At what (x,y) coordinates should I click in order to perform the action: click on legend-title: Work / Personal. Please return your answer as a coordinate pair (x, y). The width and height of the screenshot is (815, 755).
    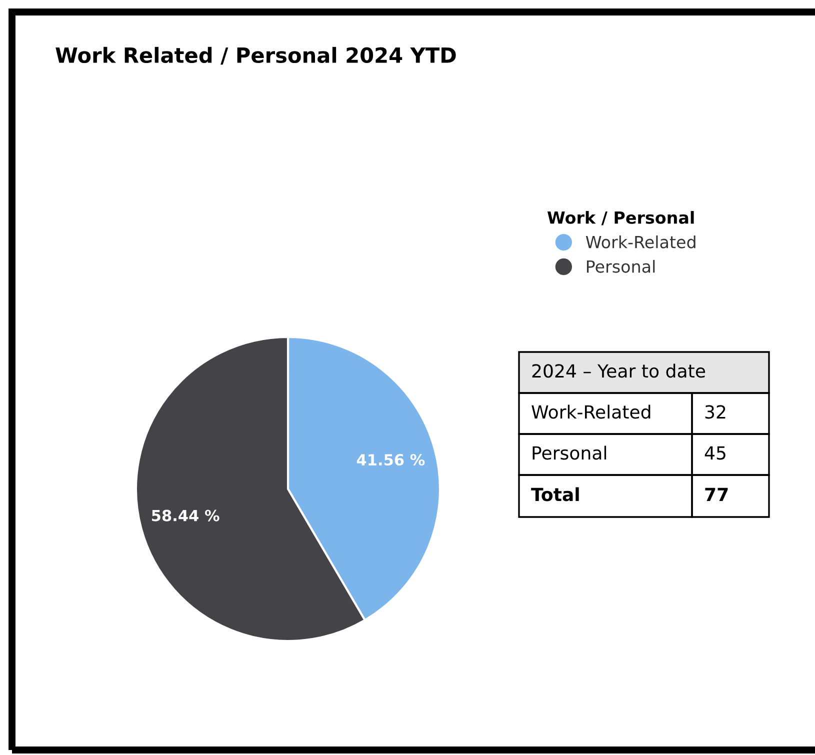
    Looking at the image, I should click on (620, 218).